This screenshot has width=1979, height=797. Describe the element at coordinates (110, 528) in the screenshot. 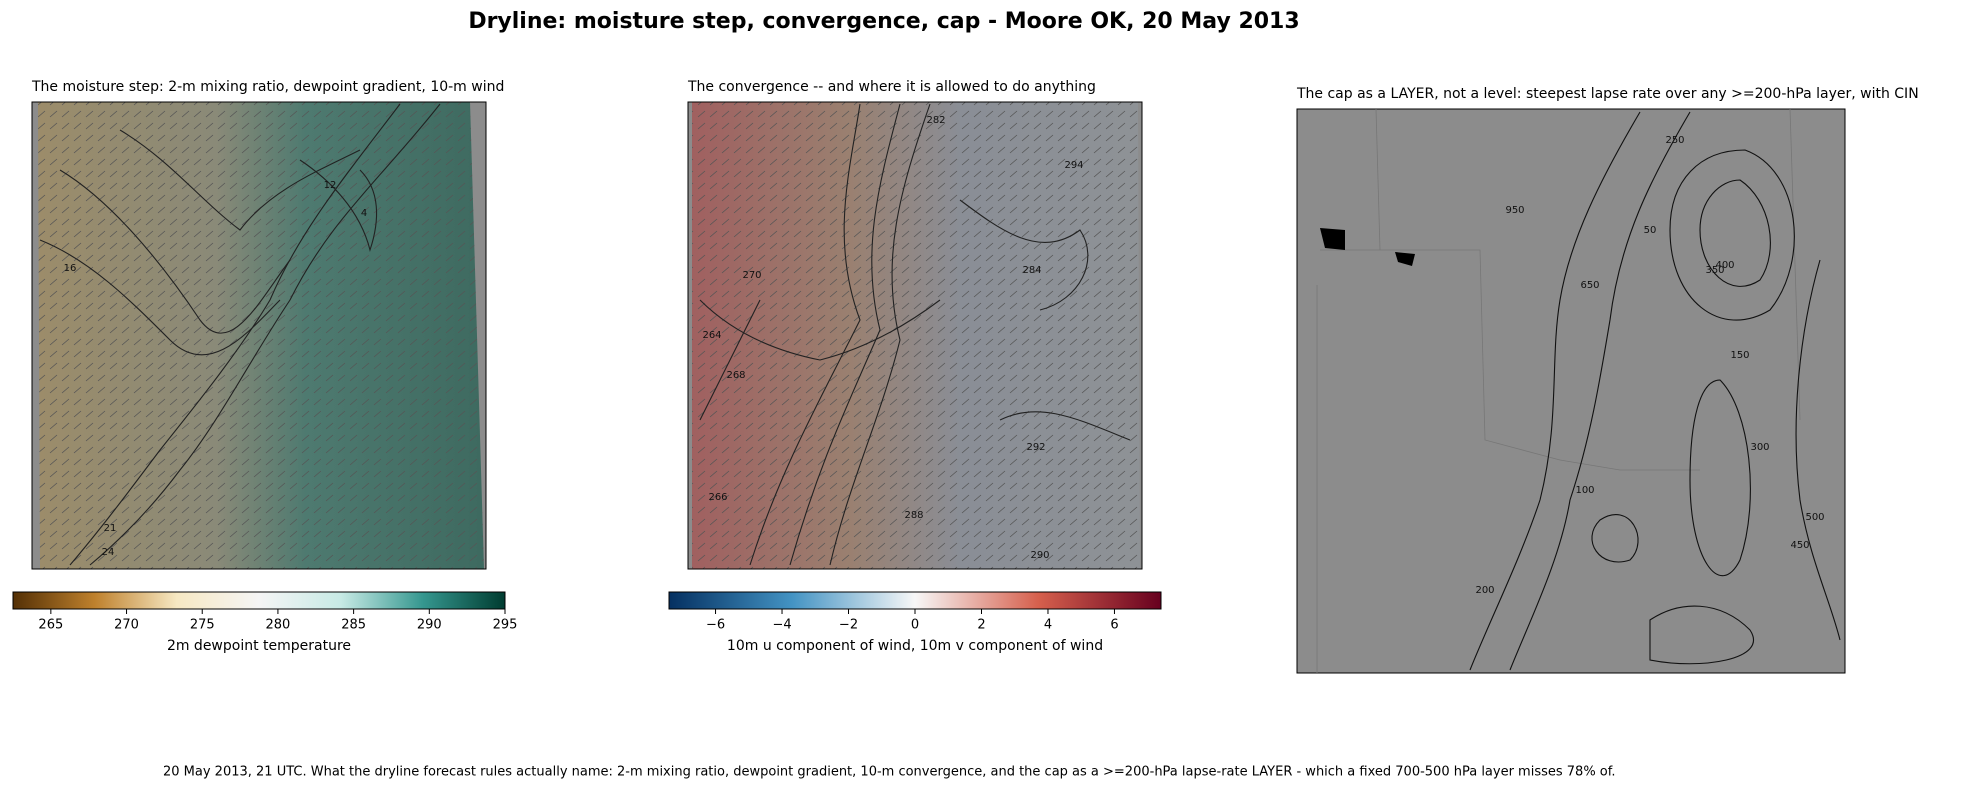

I see `contour-label: 21` at that location.